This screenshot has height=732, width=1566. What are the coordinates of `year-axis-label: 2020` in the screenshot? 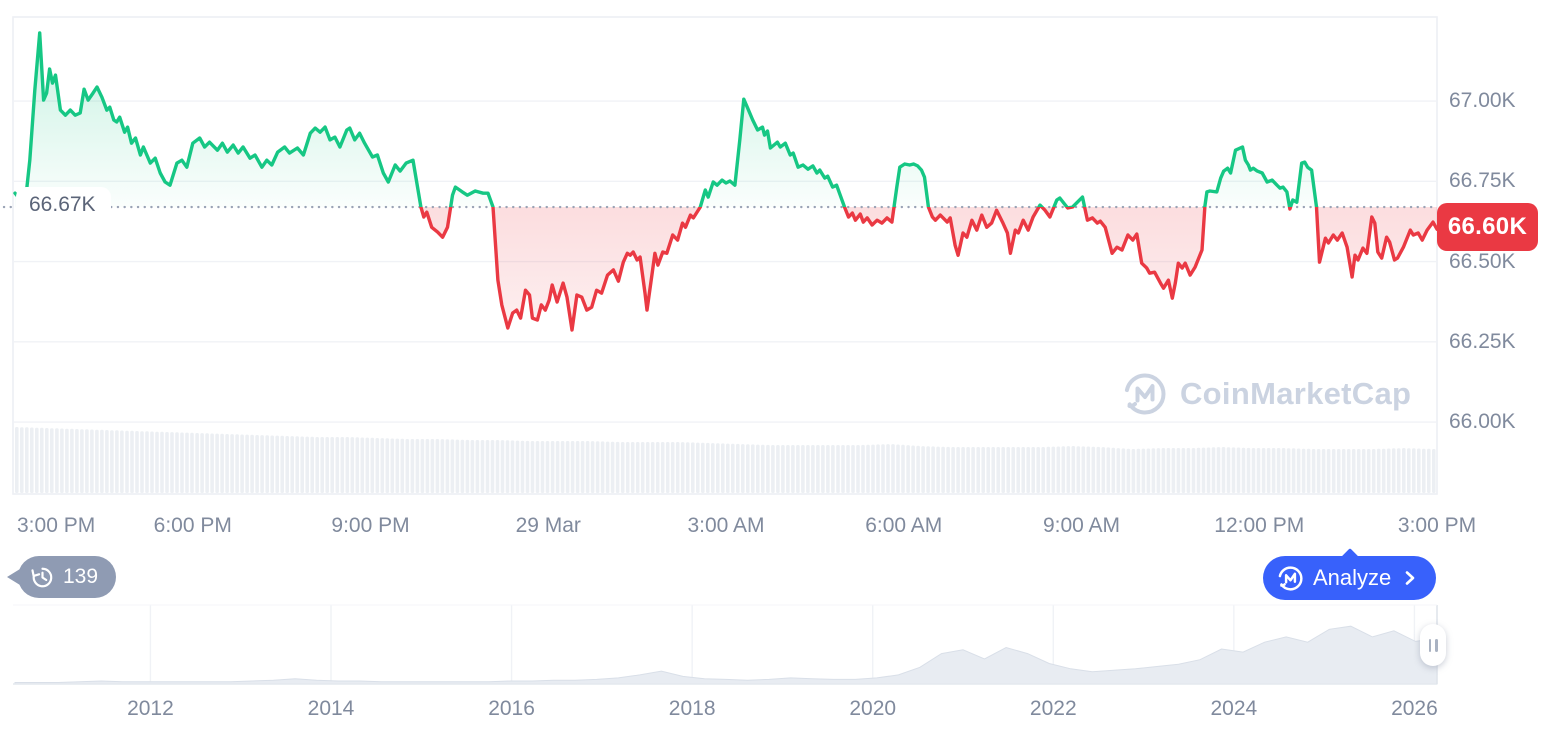 It's located at (873, 708).